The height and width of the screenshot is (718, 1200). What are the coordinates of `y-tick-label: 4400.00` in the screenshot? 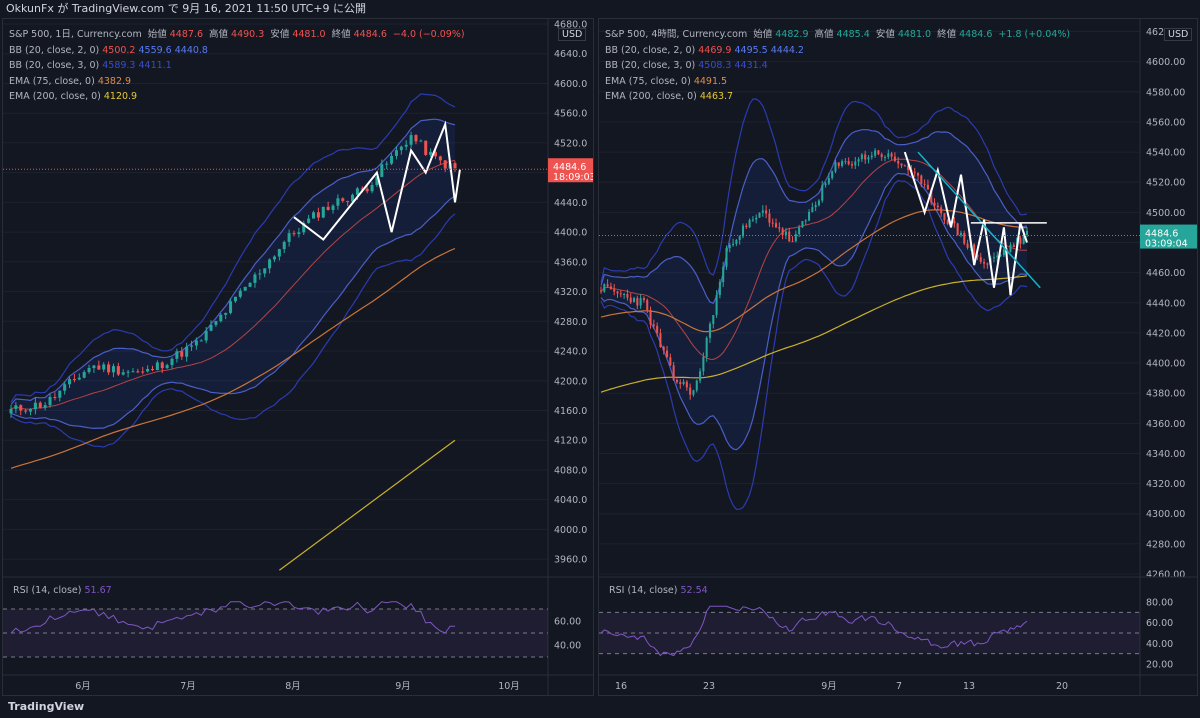 It's located at (1165, 364).